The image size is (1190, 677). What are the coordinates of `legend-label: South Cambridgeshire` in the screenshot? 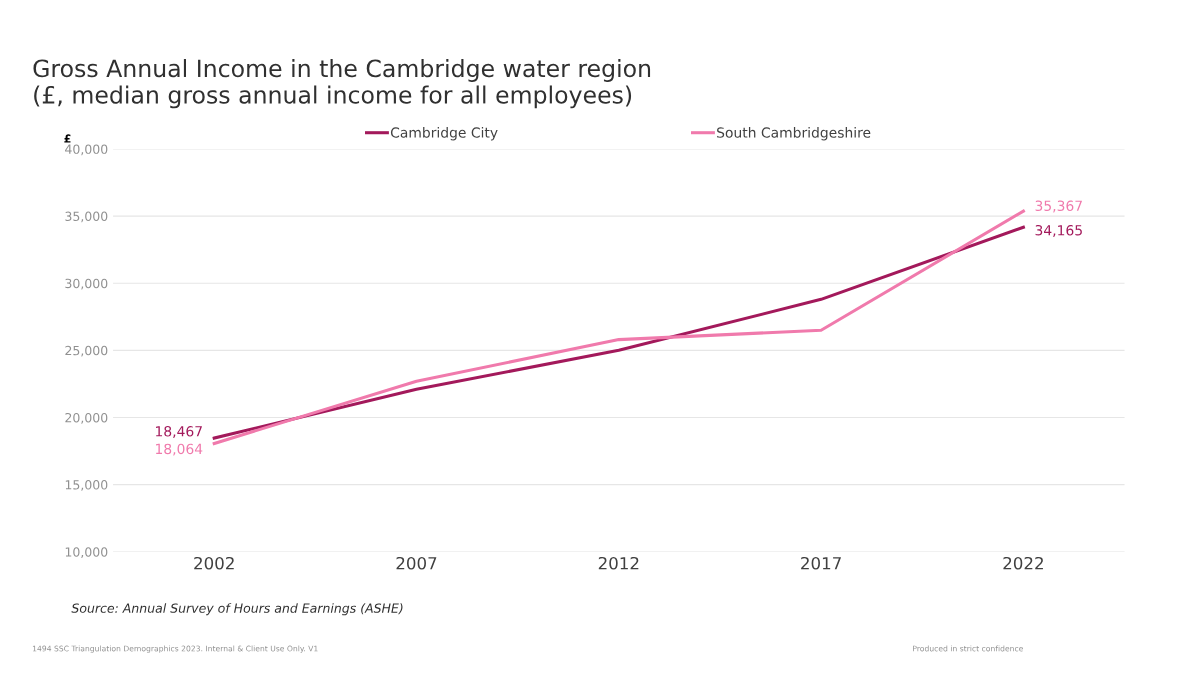 It's located at (794, 134).